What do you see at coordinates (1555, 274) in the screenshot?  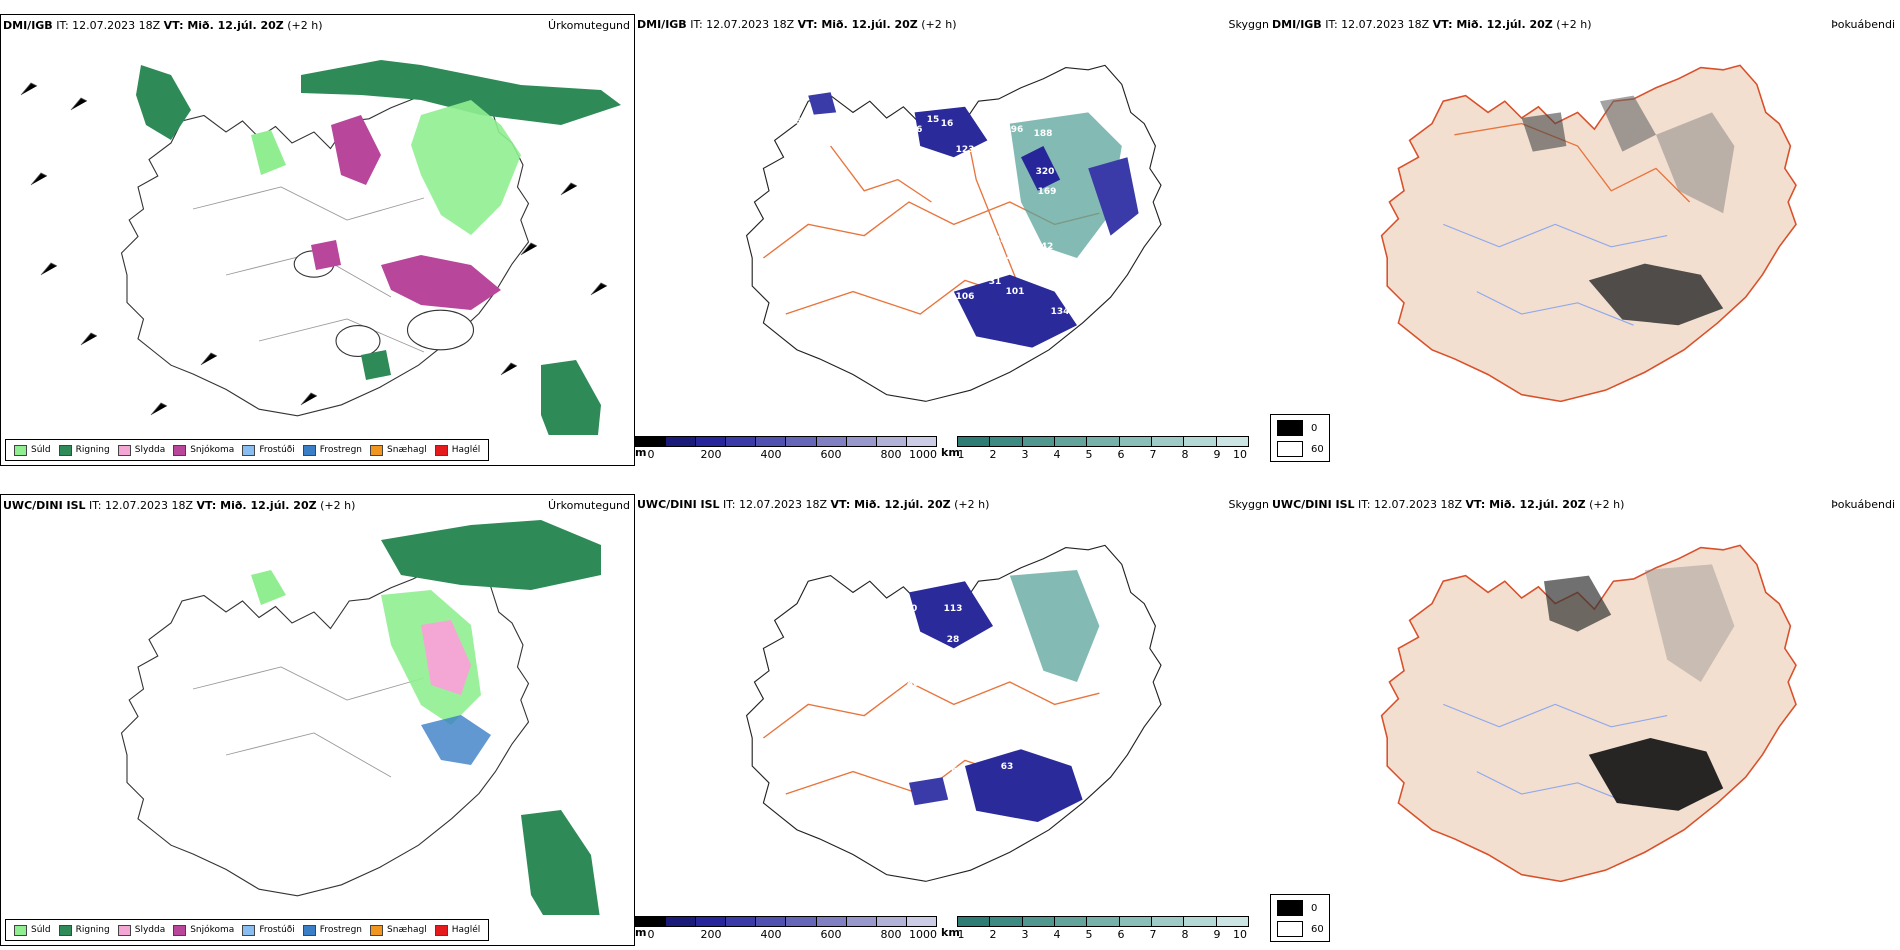 I see `river-network` at bounding box center [1555, 274].